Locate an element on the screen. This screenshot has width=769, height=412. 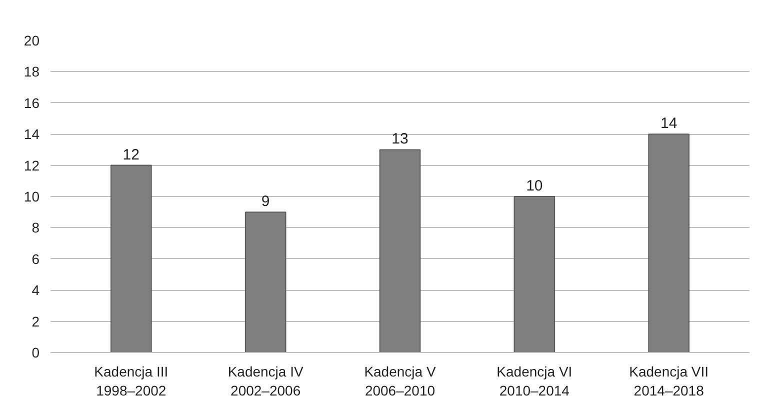
x-tick-label: Kadencja IV 2002–2006 is located at coordinates (266, 381).